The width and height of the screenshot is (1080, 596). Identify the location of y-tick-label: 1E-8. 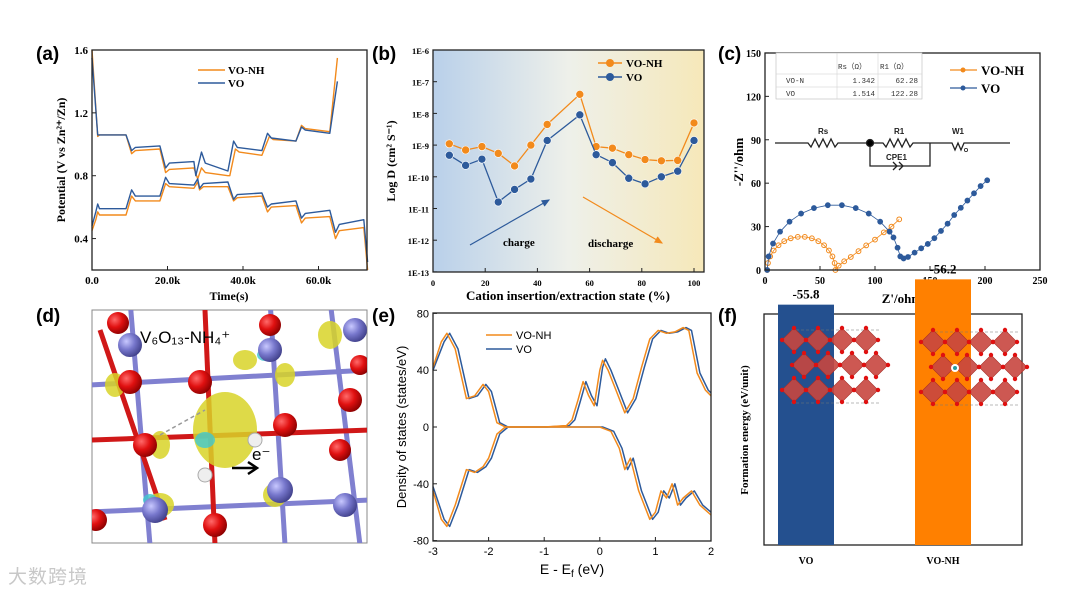
(420, 114).